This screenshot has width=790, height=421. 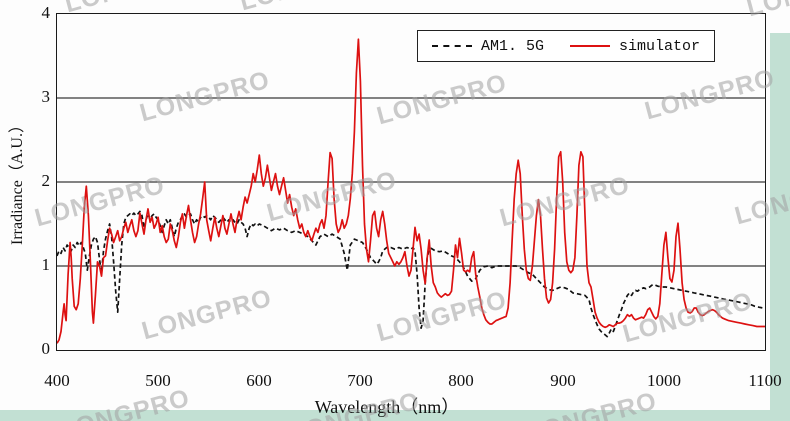 I want to click on y-tick-0: 0, so click(x=46, y=348).